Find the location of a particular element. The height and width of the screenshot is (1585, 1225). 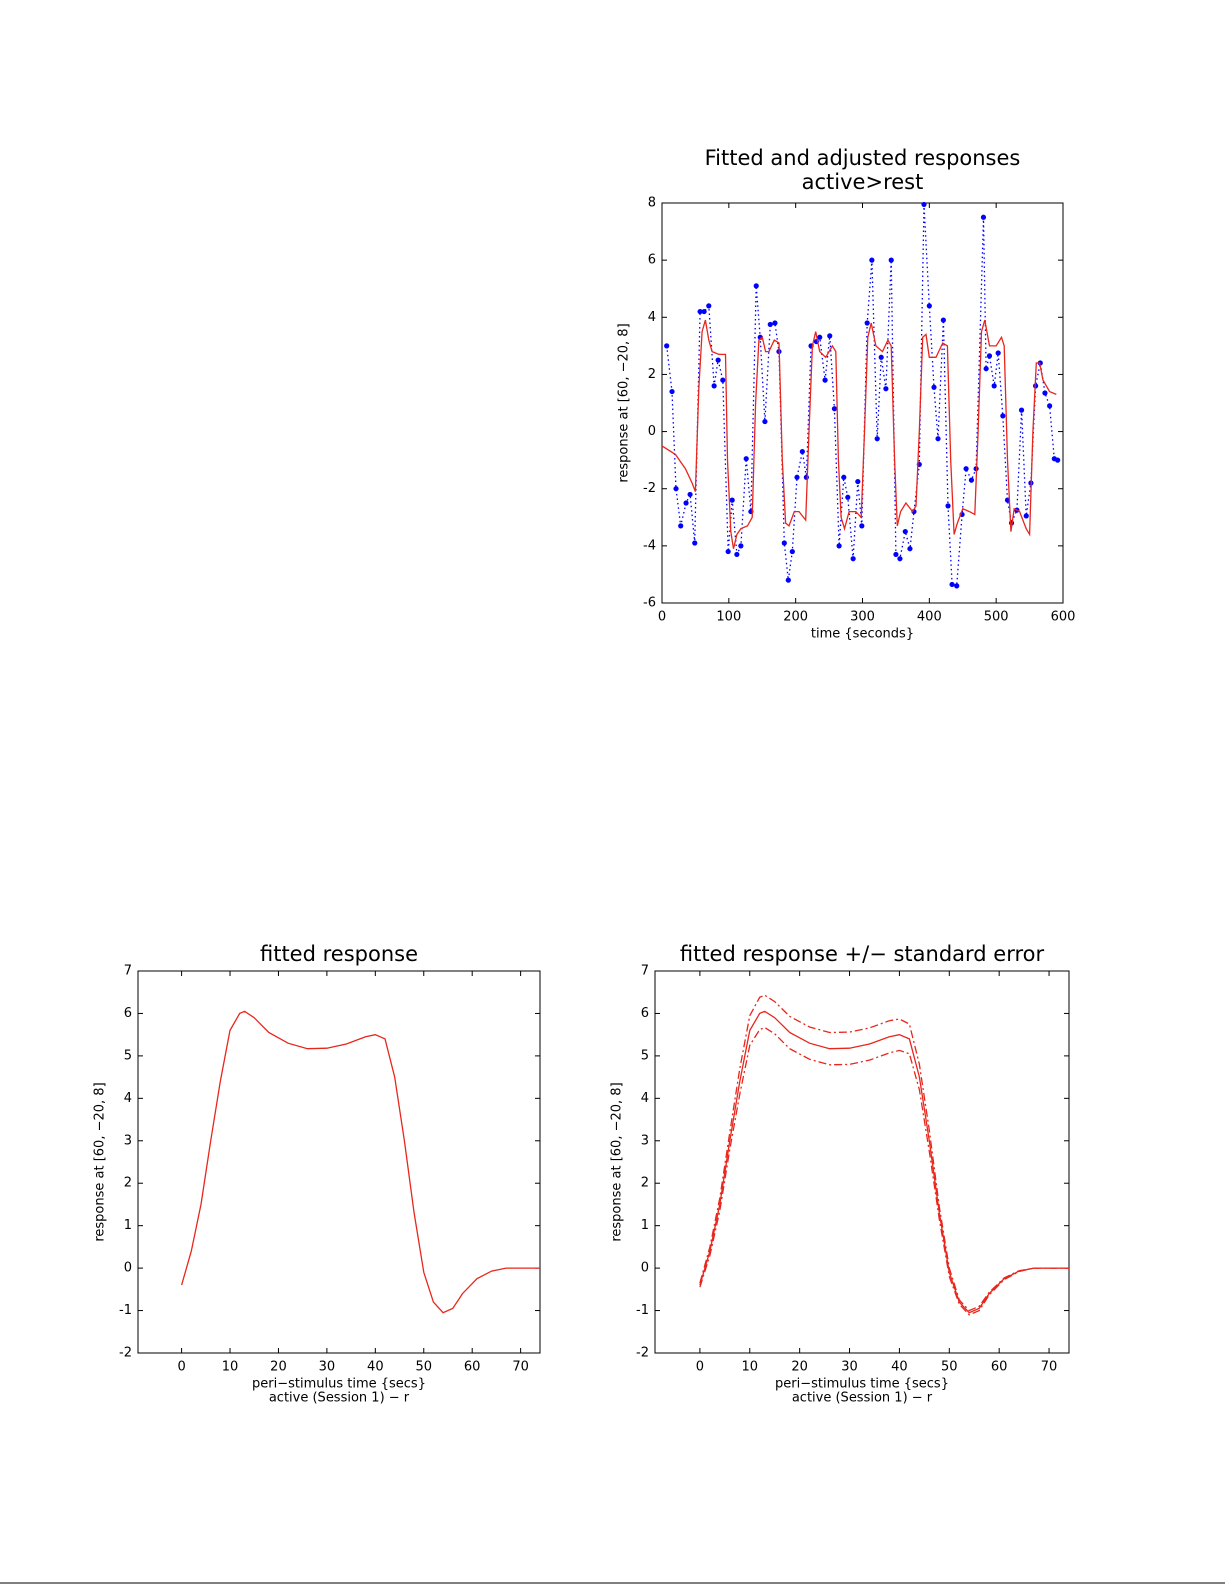

x-tick-label: 500 is located at coordinates (996, 617).